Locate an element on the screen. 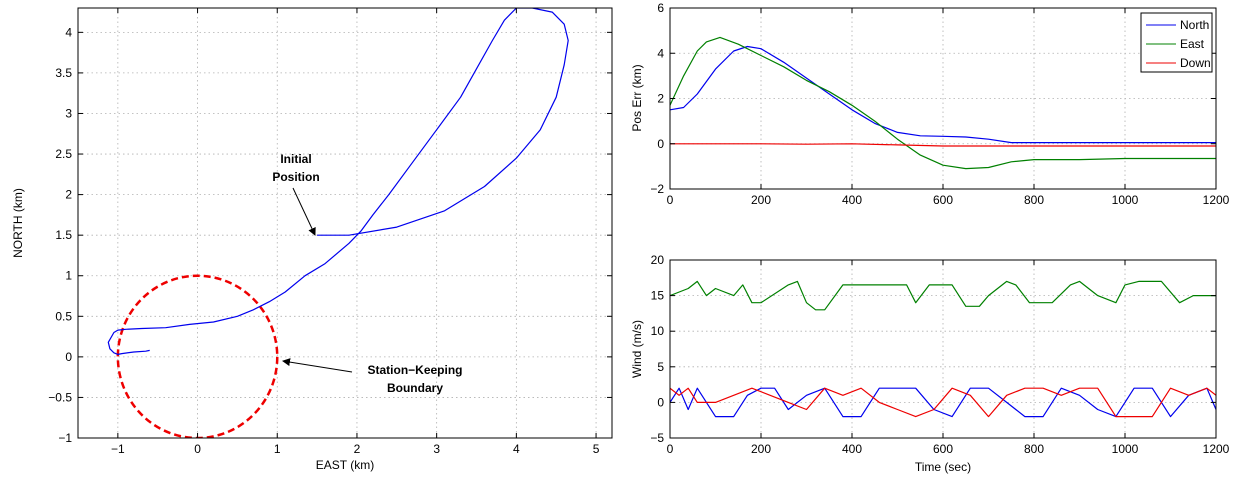 The height and width of the screenshot is (479, 1239). east-line is located at coordinates (943, 103).